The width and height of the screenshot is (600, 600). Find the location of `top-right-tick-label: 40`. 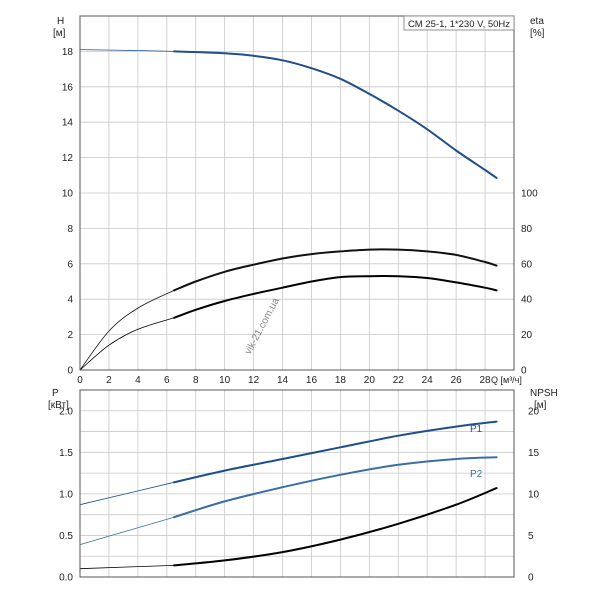

top-right-tick-label: 40 is located at coordinates (527, 300).